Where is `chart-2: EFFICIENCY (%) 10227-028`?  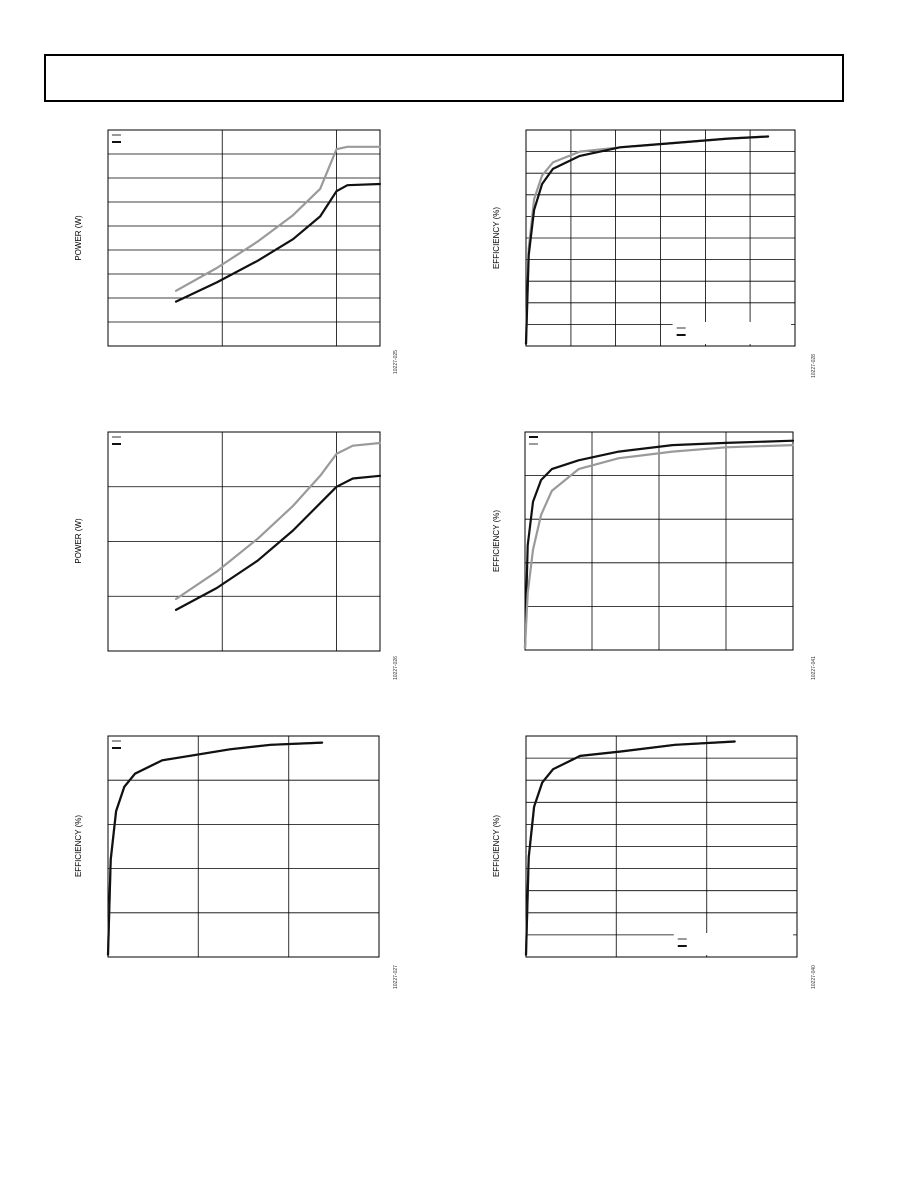
chart-2: EFFICIENCY (%) 10227-028 is located at coordinates (654, 253).